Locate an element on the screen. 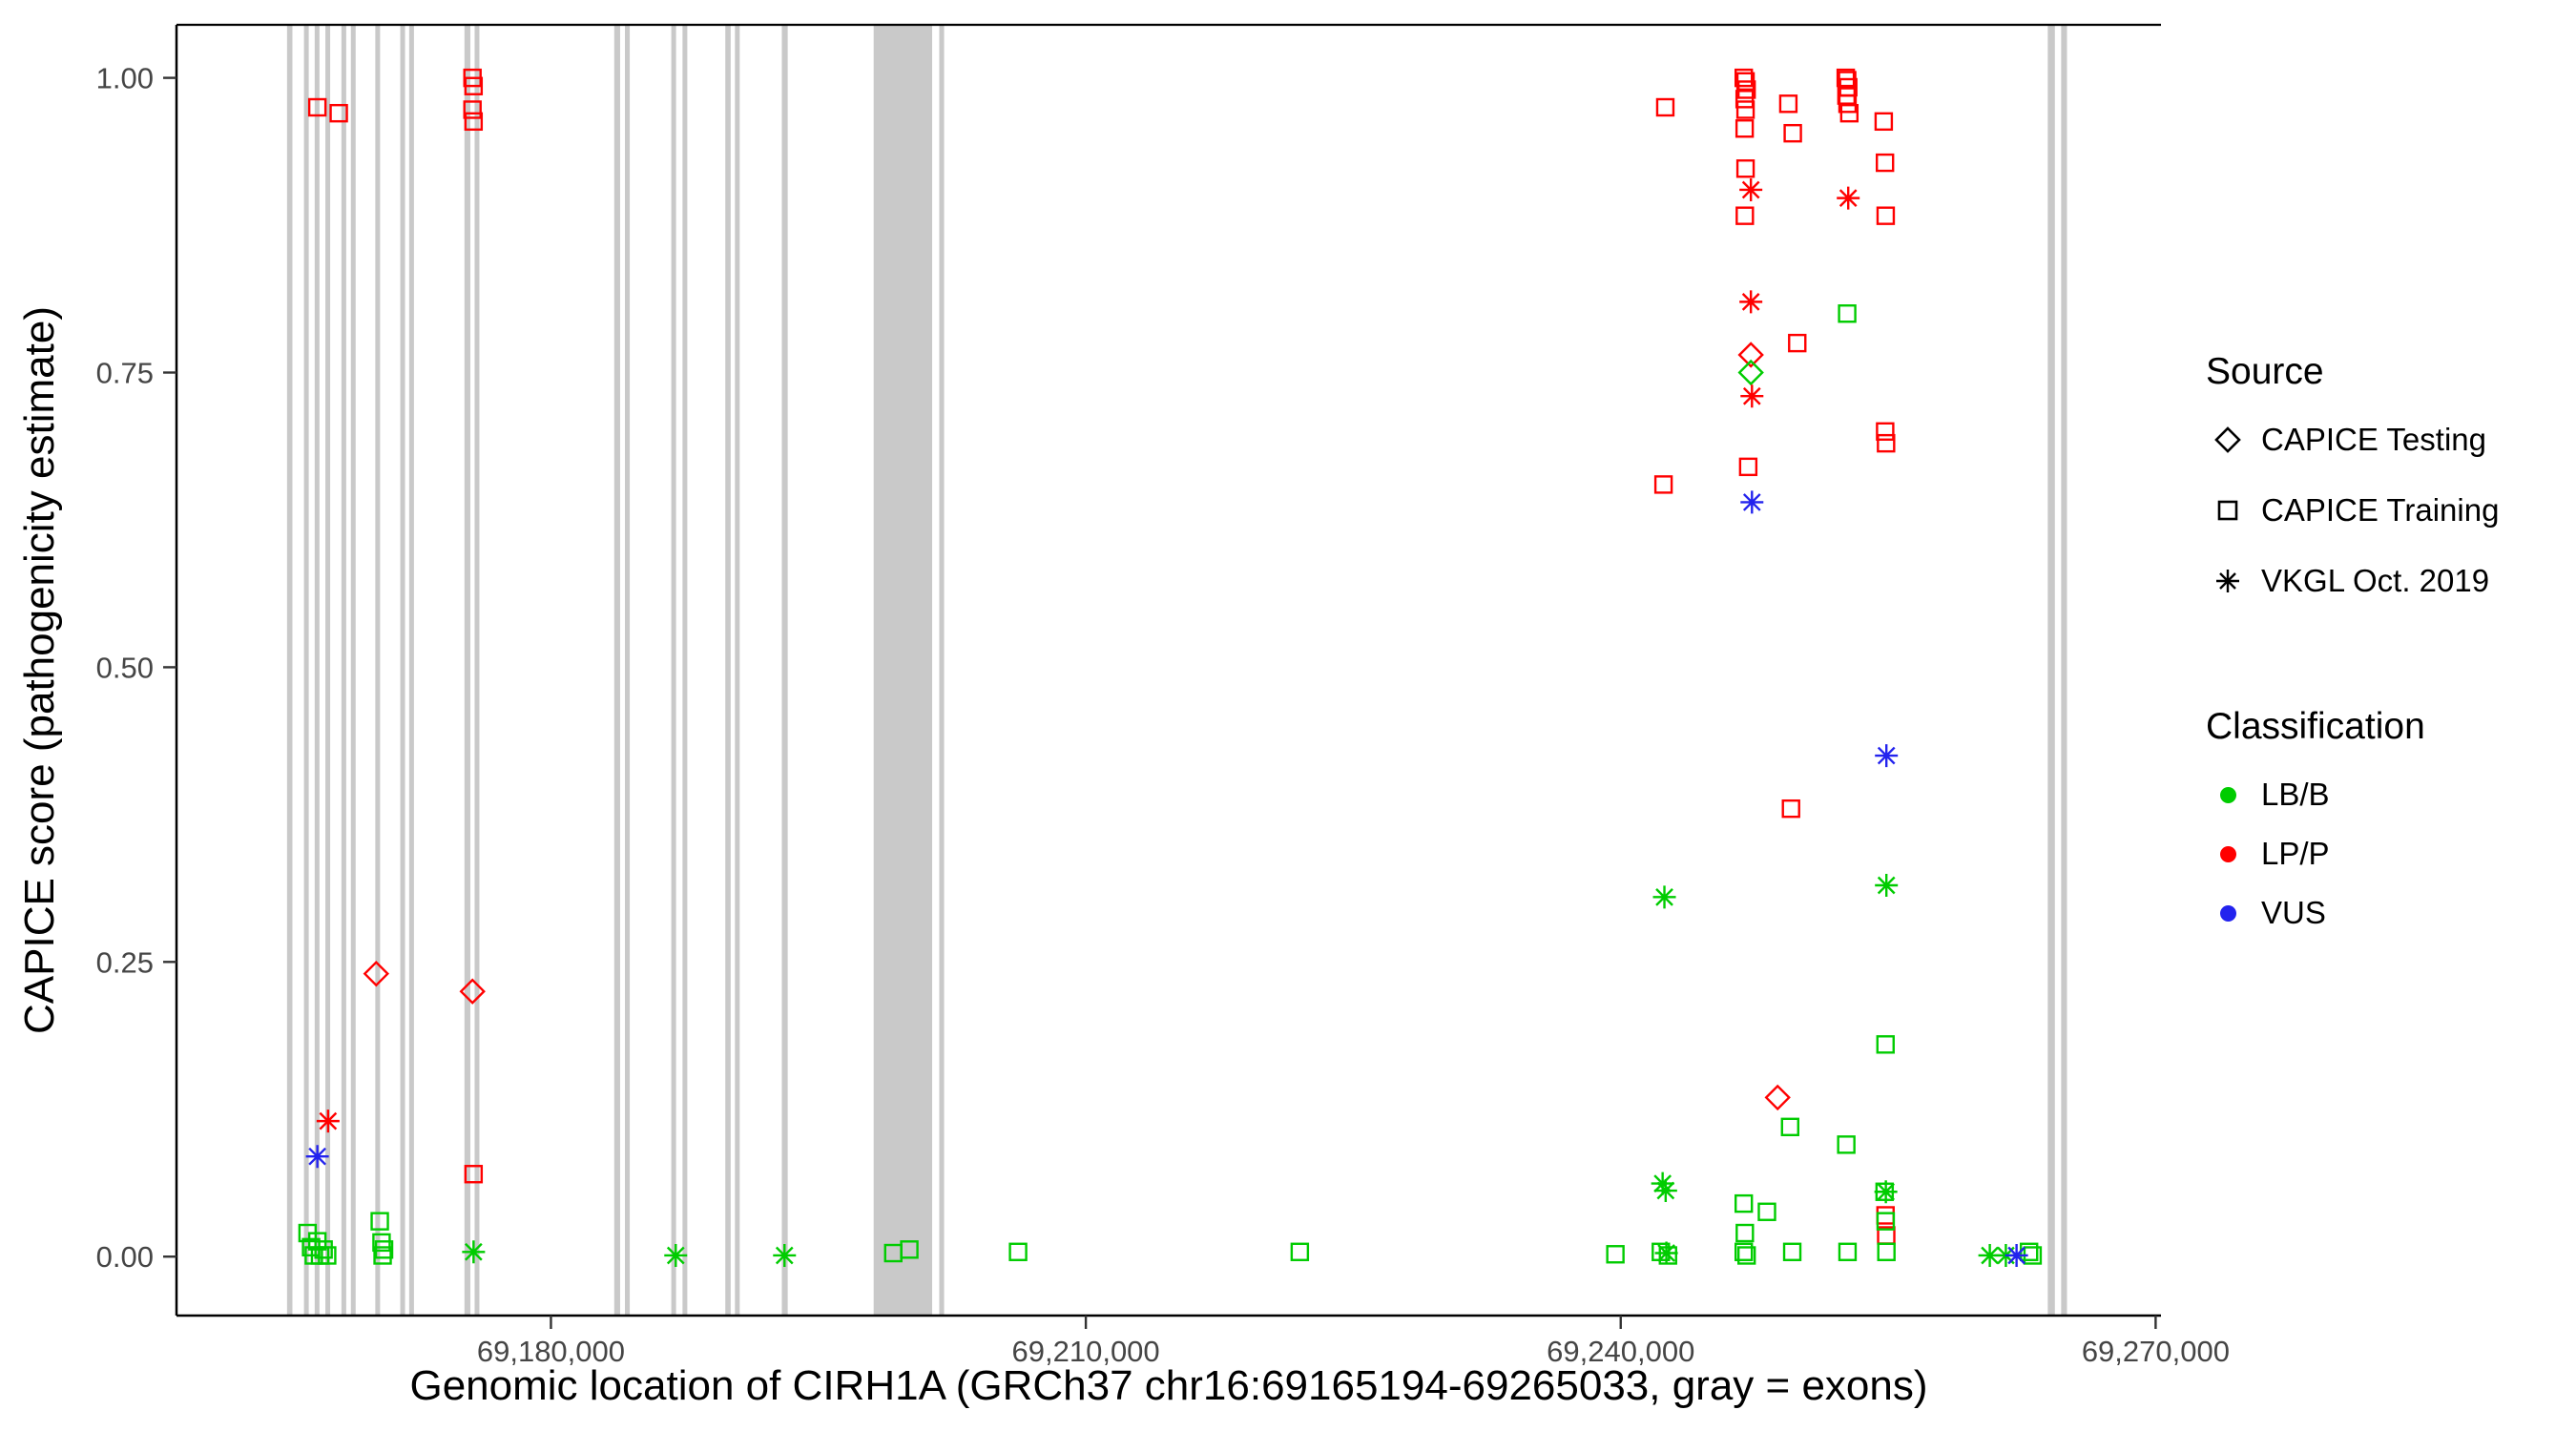 This screenshot has width=2576, height=1431. legend-source-title: Source is located at coordinates (2265, 371).